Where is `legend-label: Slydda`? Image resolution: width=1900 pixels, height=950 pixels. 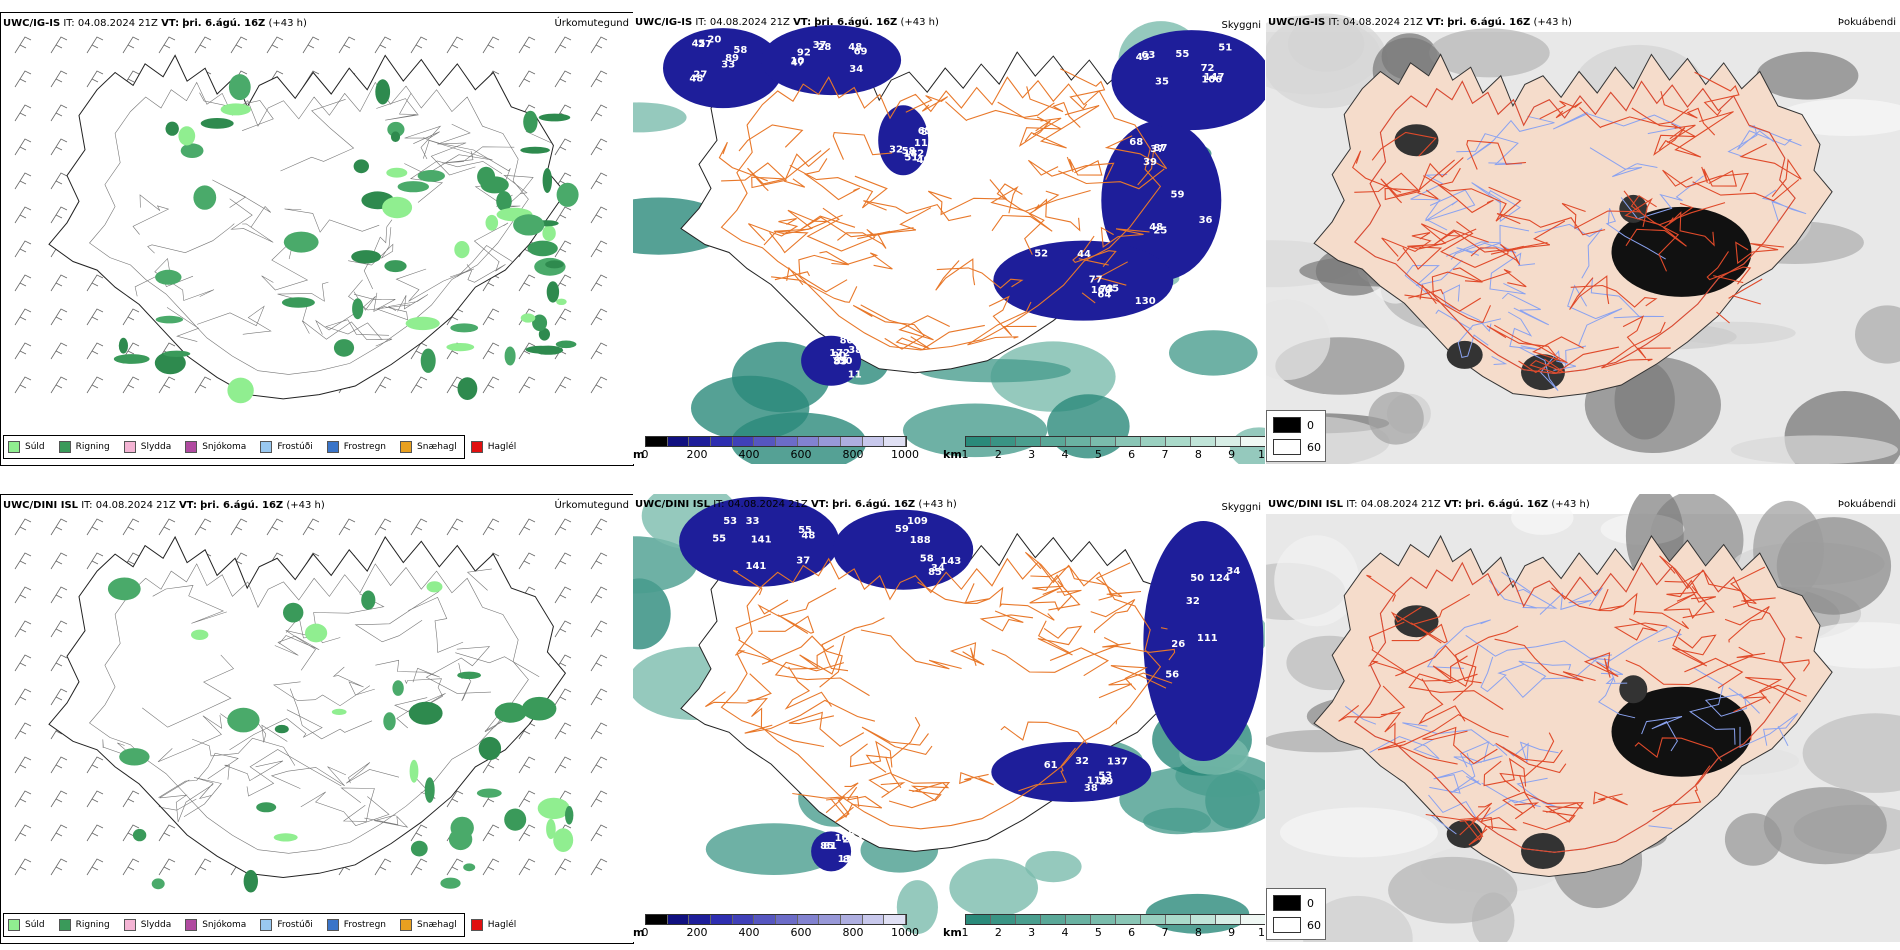
legend-label: Slydda is located at coordinates (156, 925).